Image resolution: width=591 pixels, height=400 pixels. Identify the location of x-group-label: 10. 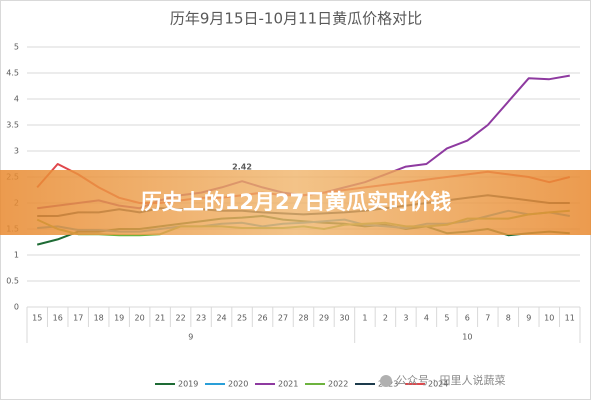
(467, 337).